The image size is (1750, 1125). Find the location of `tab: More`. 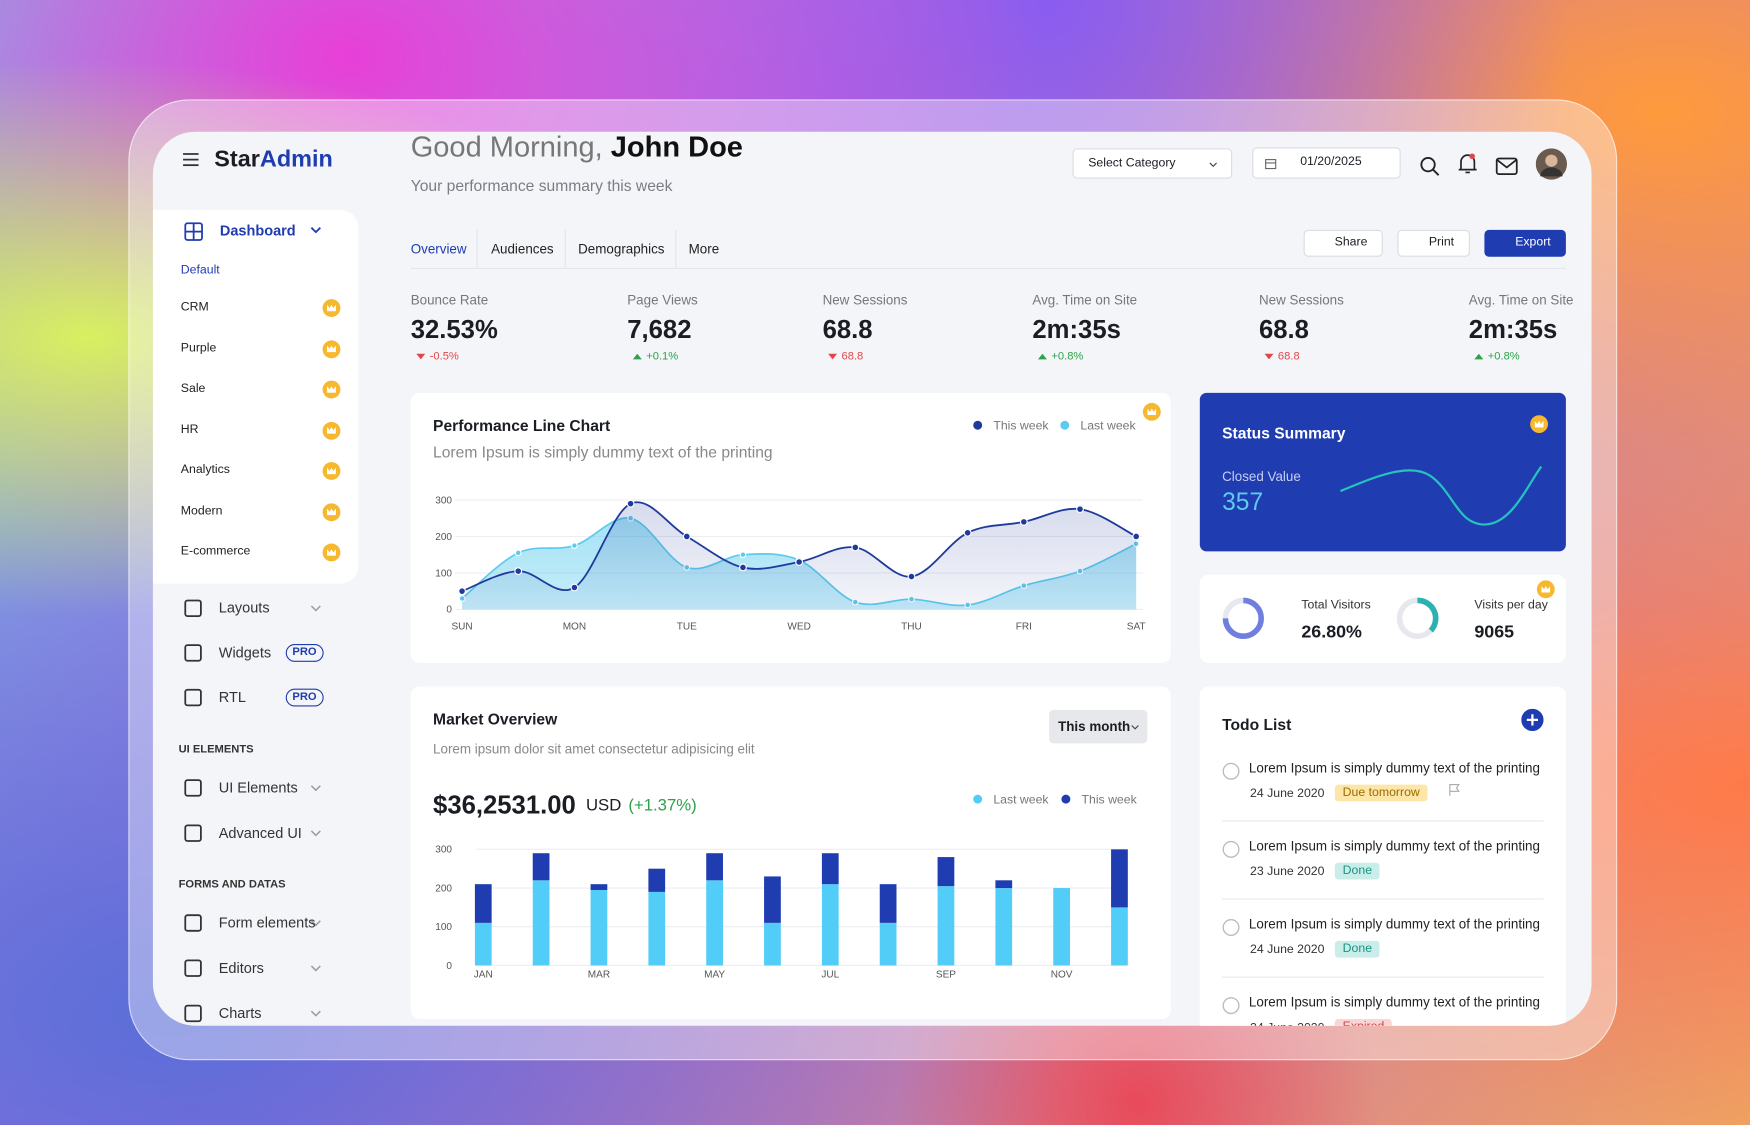

tab: More is located at coordinates (704, 249).